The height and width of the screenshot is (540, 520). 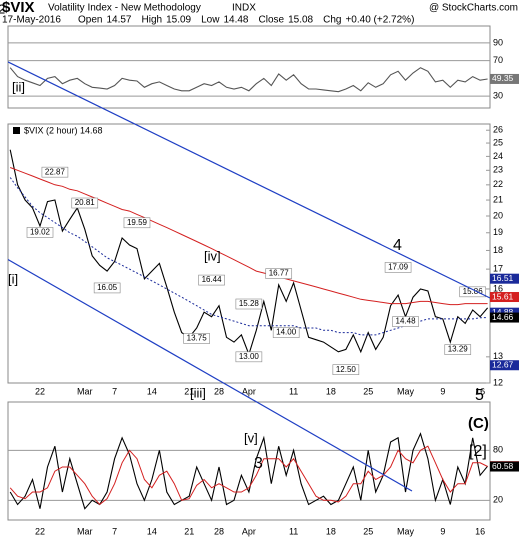 What do you see at coordinates (478, 451) in the screenshot?
I see `wave-label: [2]` at bounding box center [478, 451].